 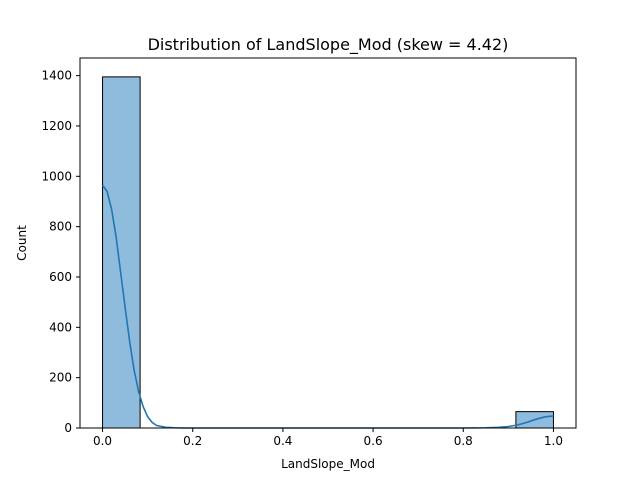 What do you see at coordinates (328, 464) in the screenshot?
I see `x-axis-label: LandSlope_Mod` at bounding box center [328, 464].